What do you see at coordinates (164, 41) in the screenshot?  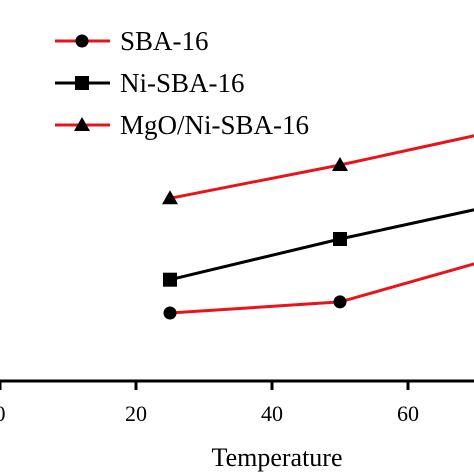 I see `legend-label-0: SBA-16` at bounding box center [164, 41].